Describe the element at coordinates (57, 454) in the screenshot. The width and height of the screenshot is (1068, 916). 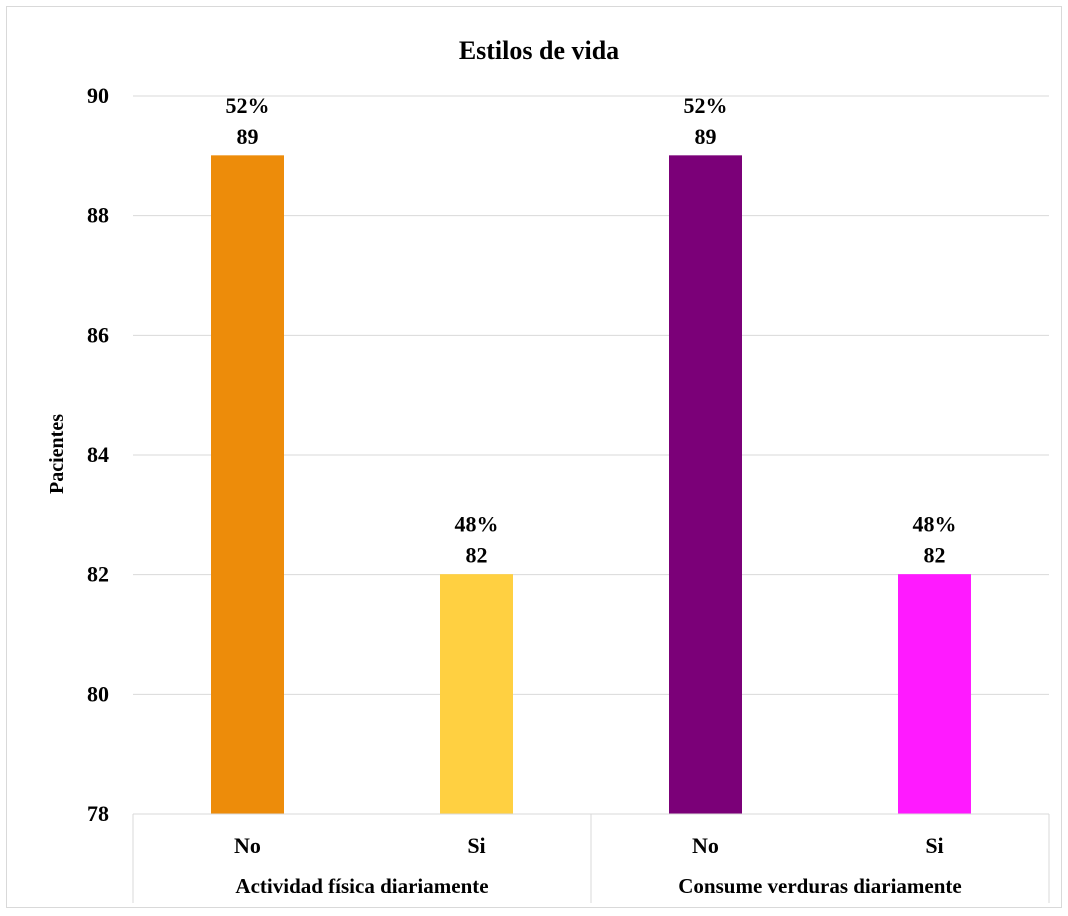
I see `y-axis-label: Pacientes` at that location.